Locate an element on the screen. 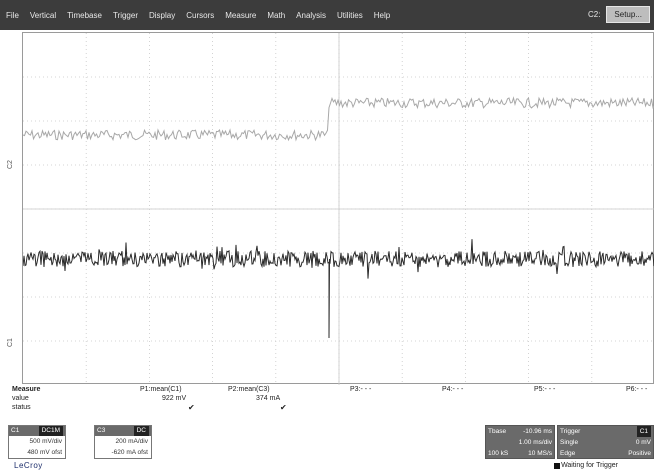  measure-p2-name: P2:mean(C3) is located at coordinates (249, 389).